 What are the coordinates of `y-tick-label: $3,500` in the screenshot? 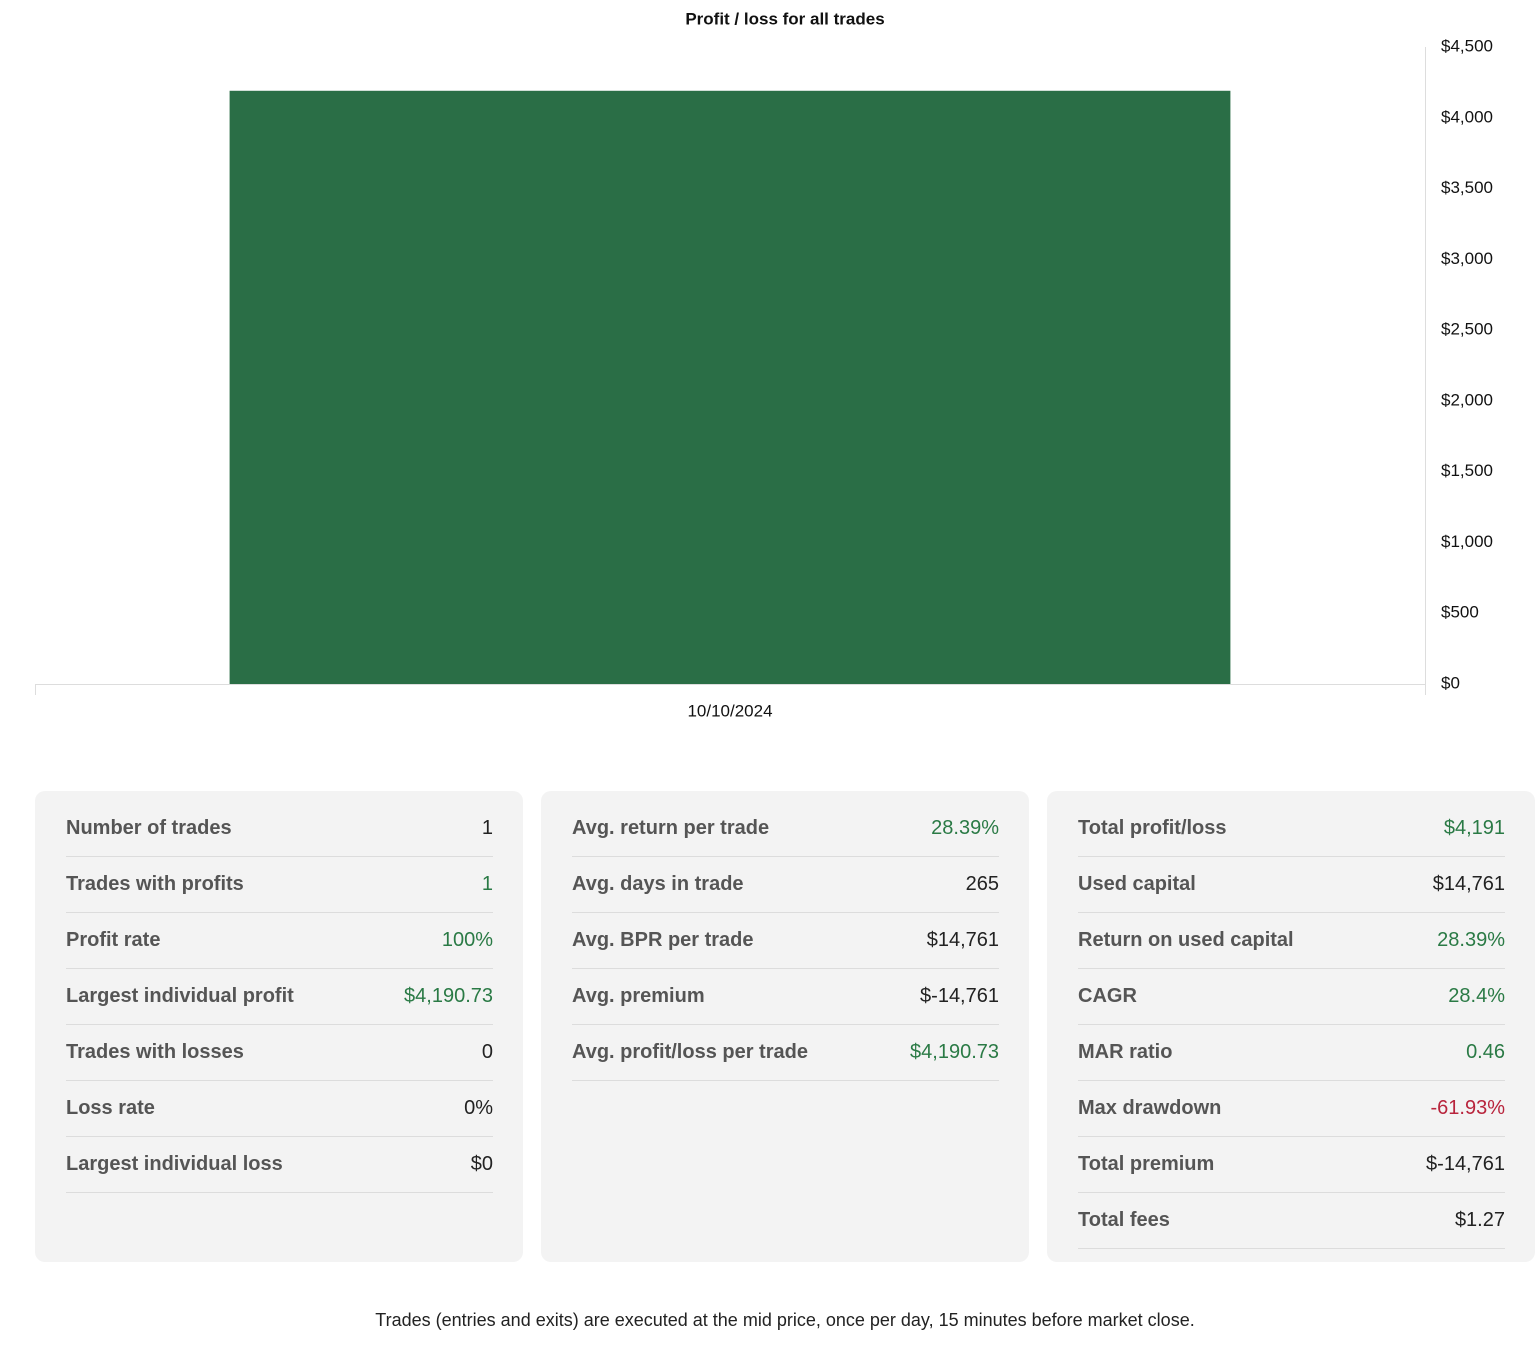 It's located at (1467, 187).